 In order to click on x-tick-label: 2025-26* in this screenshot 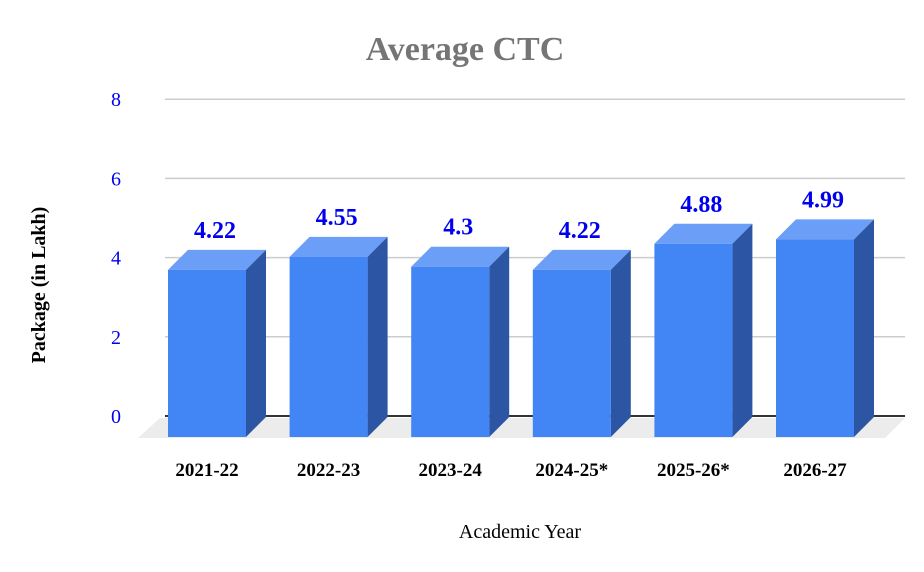, I will do `click(693, 470)`.